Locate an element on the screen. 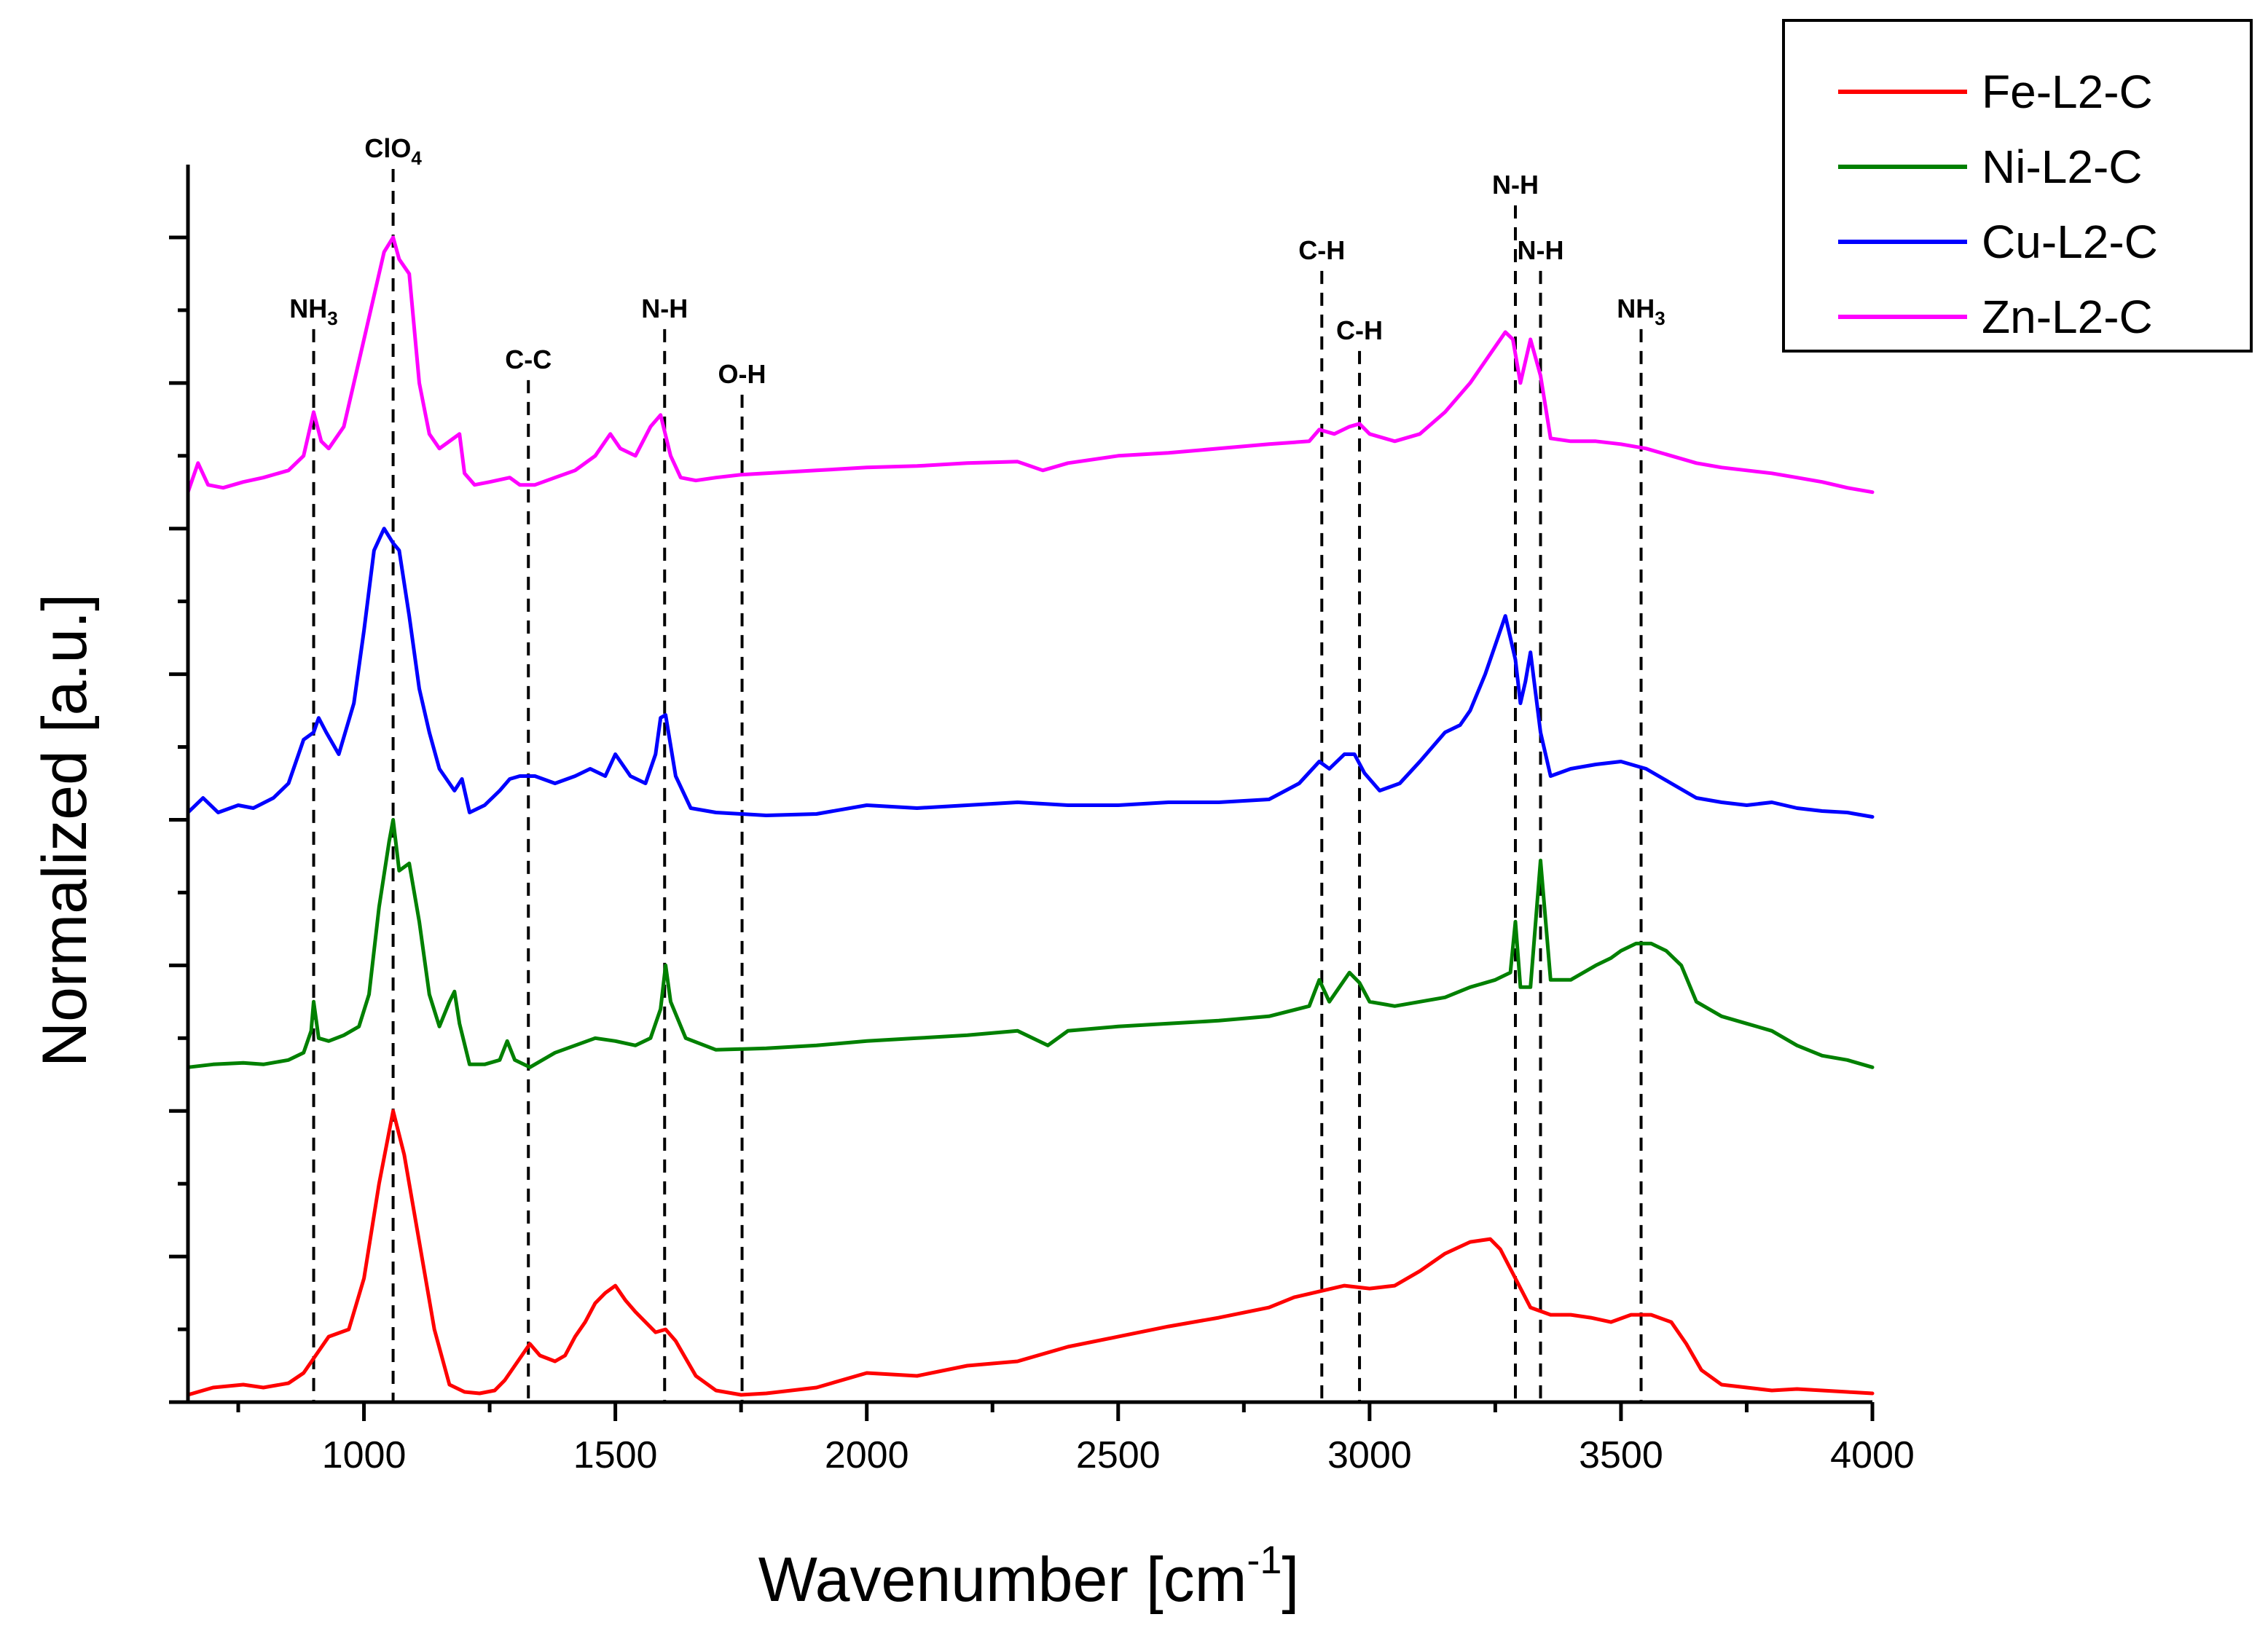 This screenshot has width=2268, height=1625. legend-label: Zn-L2-C is located at coordinates (2067, 317).